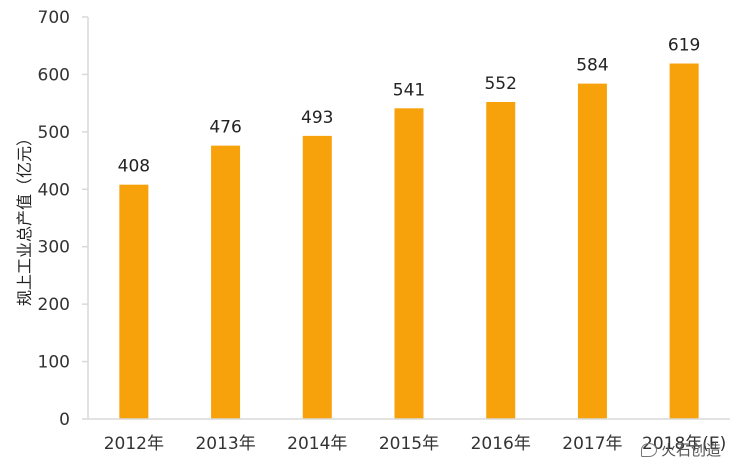 This screenshot has height=468, width=741. I want to click on bar-value-label: 619, so click(684, 46).